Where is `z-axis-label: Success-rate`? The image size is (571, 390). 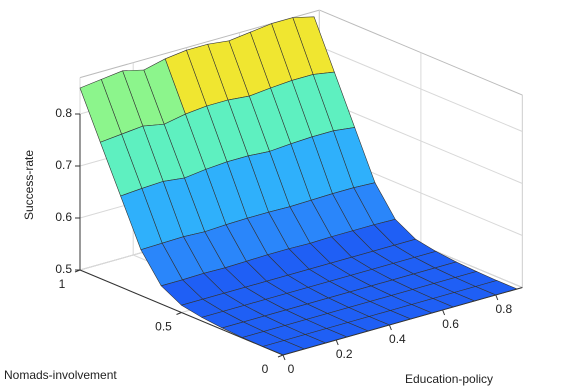 z-axis-label: Success-rate is located at coordinates (29, 185).